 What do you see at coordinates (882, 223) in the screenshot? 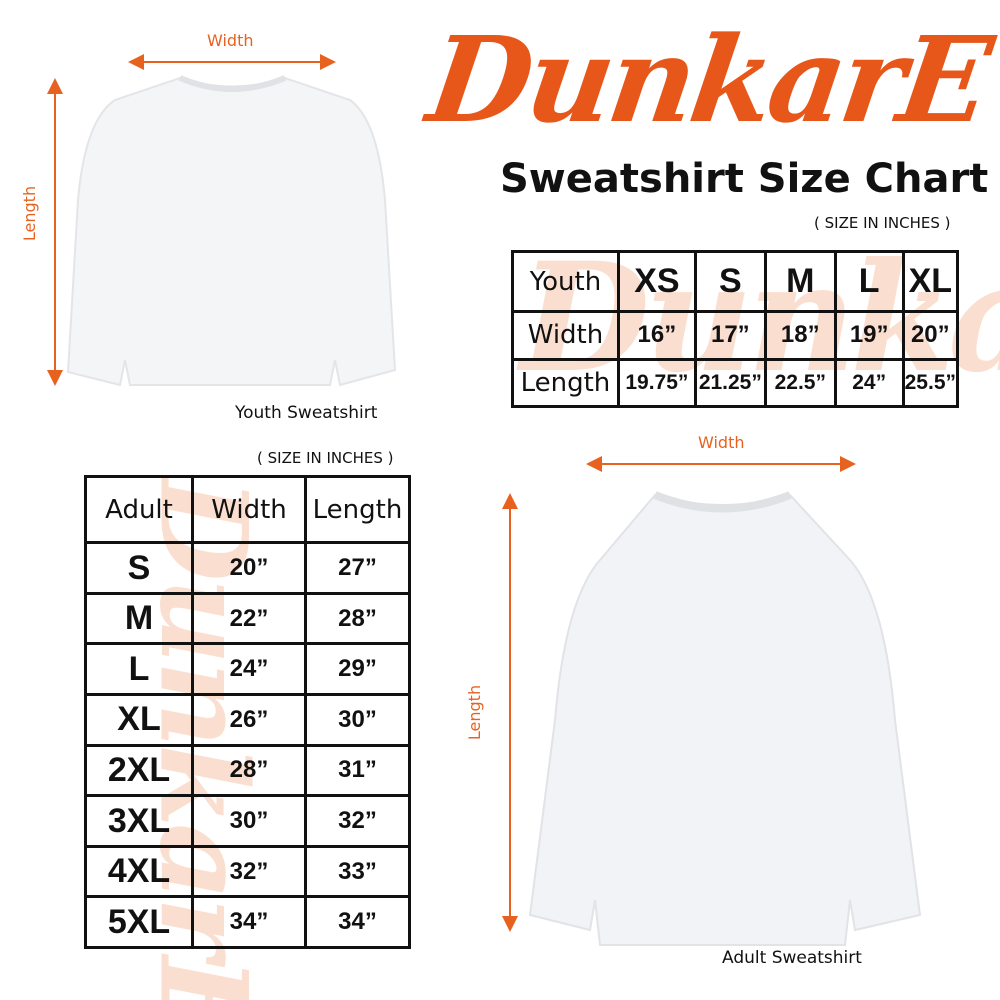
I see `youth-units-note: ( SIZE IN INCHES )` at bounding box center [882, 223].